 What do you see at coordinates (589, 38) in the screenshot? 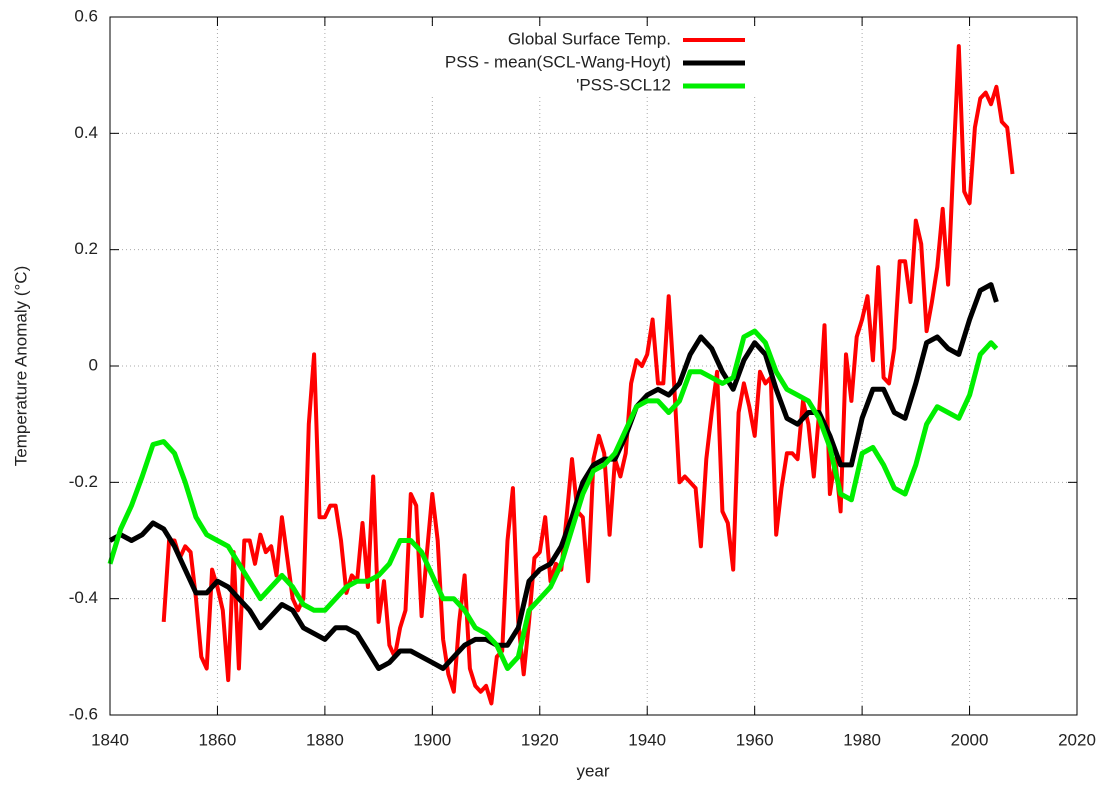
I see `legend-label: Global Surface Temp.` at bounding box center [589, 38].